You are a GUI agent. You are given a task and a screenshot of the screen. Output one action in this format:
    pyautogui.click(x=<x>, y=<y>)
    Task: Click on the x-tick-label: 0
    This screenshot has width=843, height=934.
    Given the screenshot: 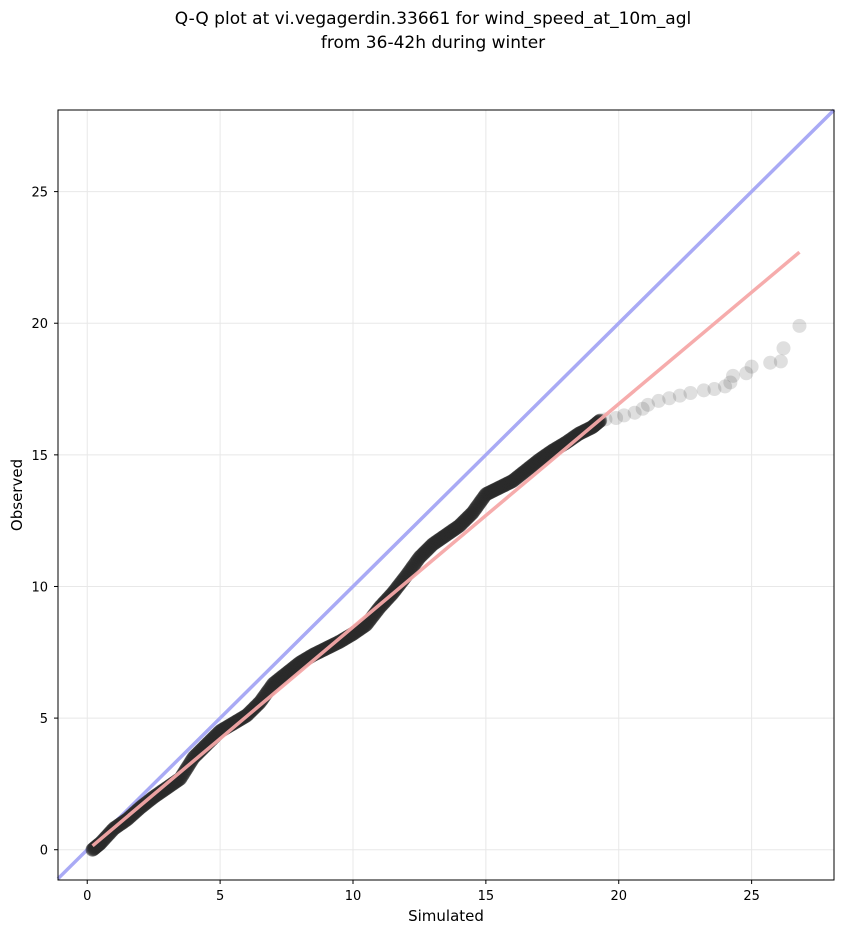 What is the action you would take?
    pyautogui.click(x=87, y=896)
    